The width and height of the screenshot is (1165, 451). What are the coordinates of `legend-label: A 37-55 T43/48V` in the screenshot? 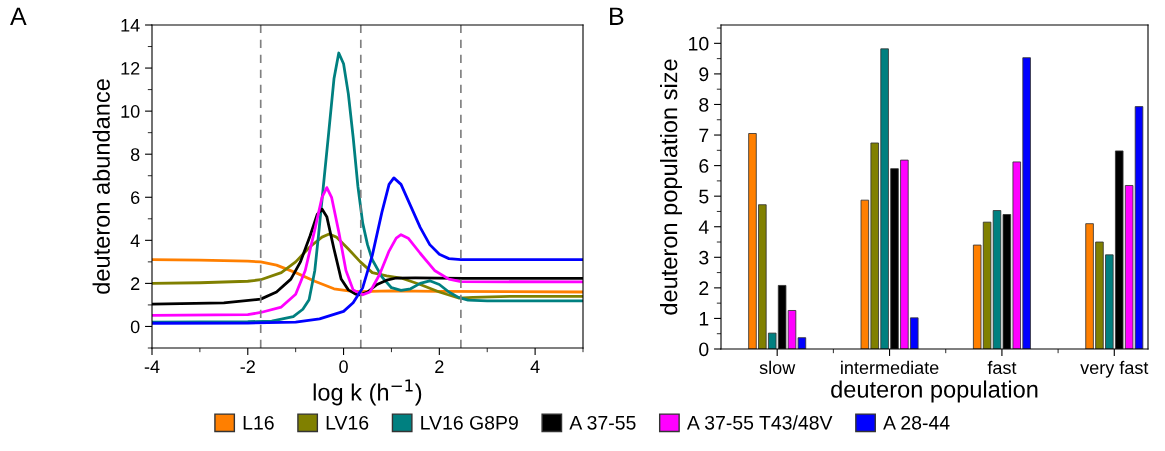 It's located at (759, 422).